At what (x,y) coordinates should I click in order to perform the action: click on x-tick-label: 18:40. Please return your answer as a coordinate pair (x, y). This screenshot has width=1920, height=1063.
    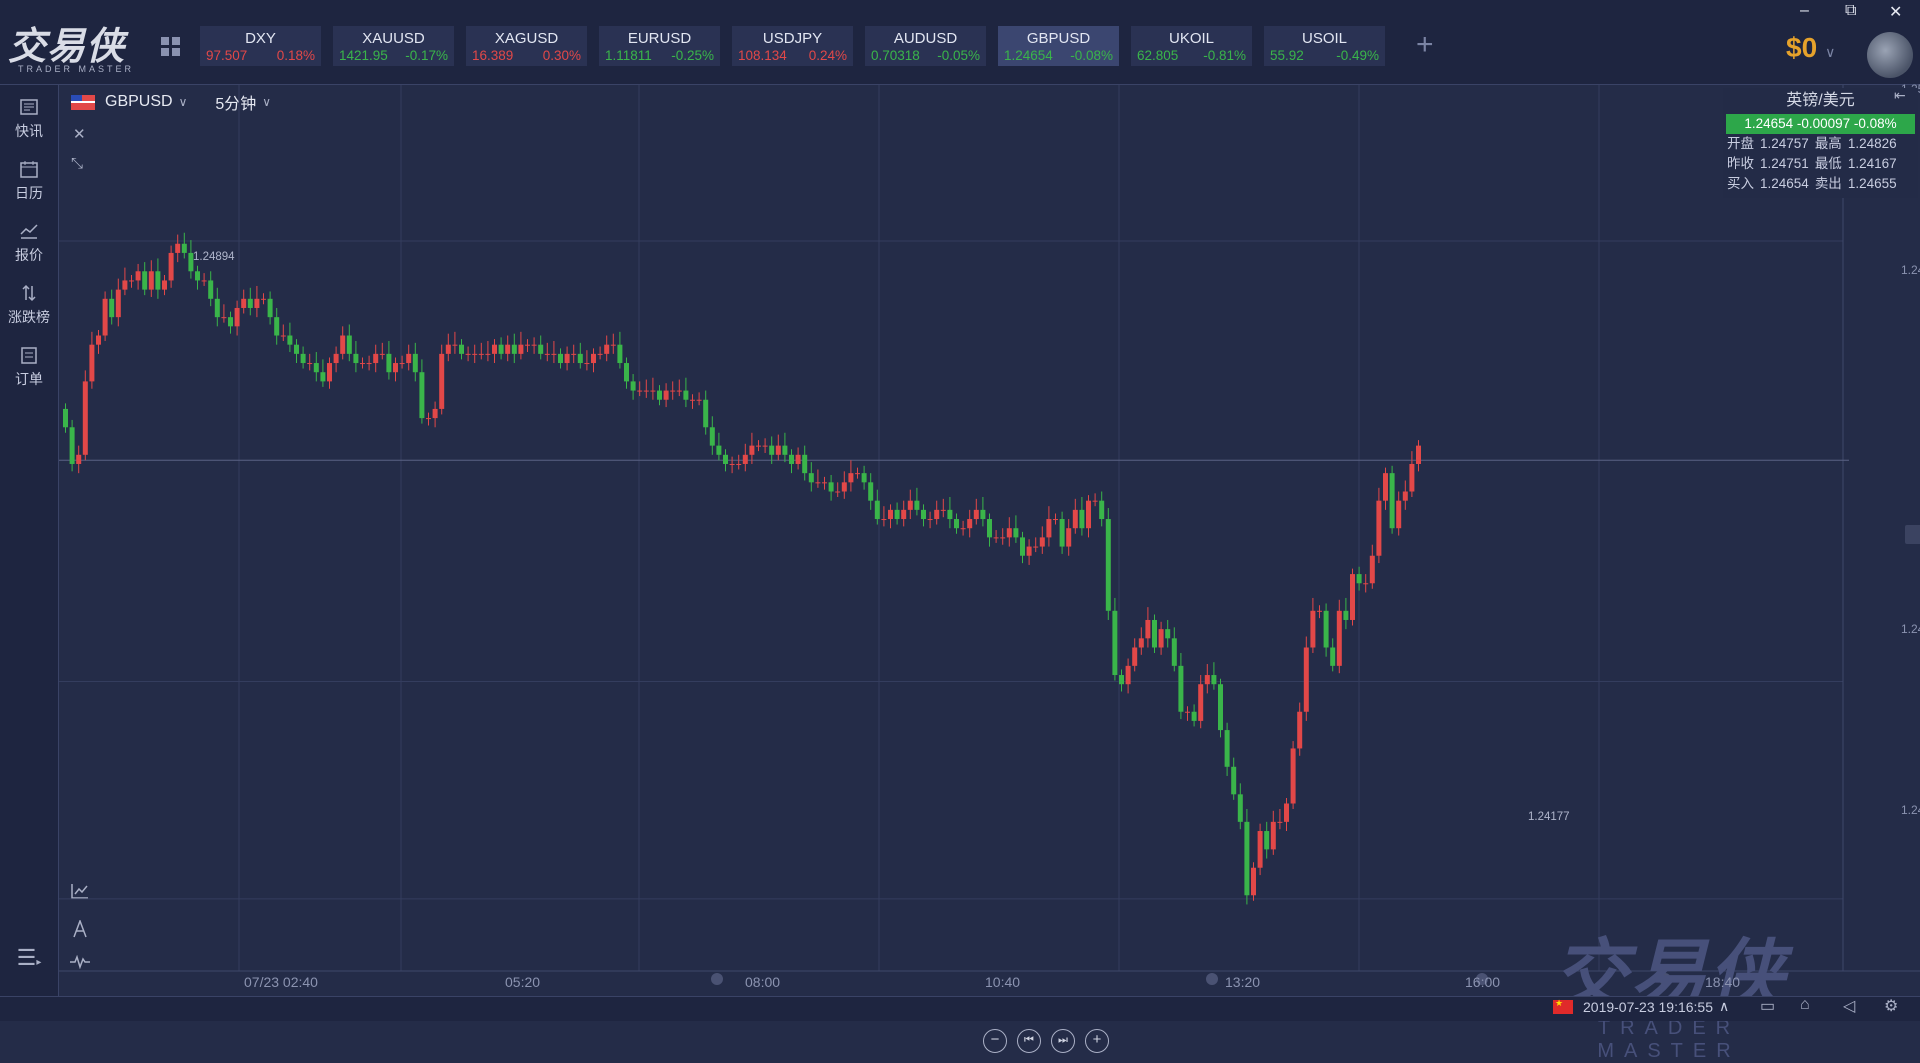
    Looking at the image, I should click on (1723, 982).